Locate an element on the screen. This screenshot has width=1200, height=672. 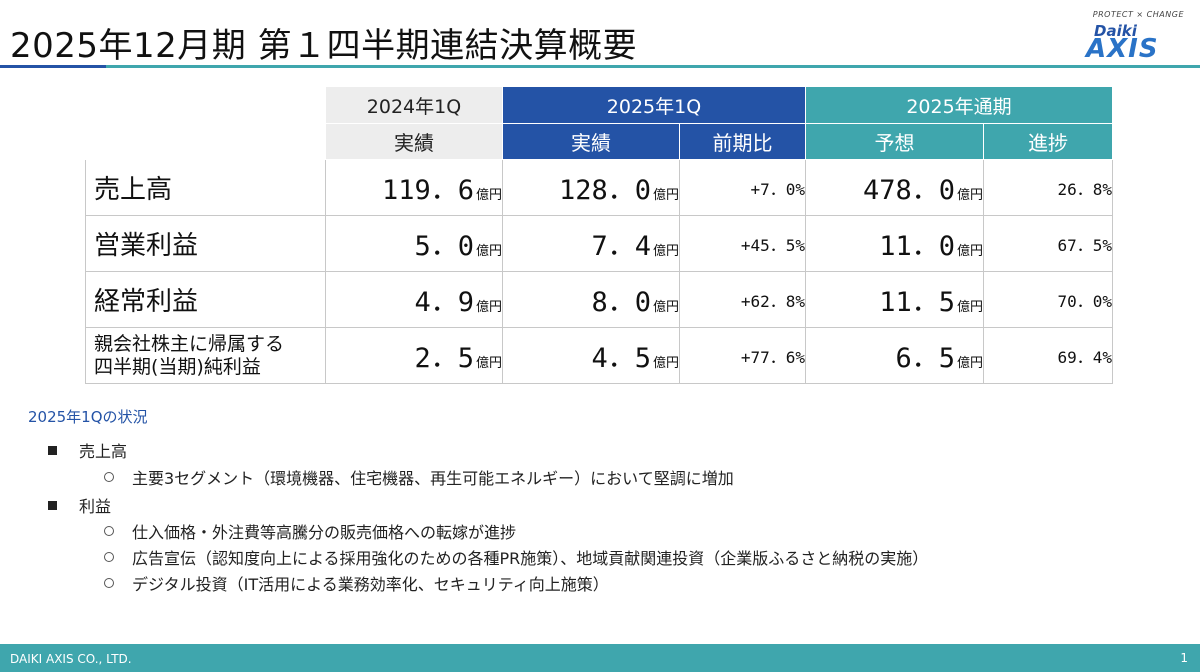
value-progress: 26．8% is located at coordinates (1048, 187).